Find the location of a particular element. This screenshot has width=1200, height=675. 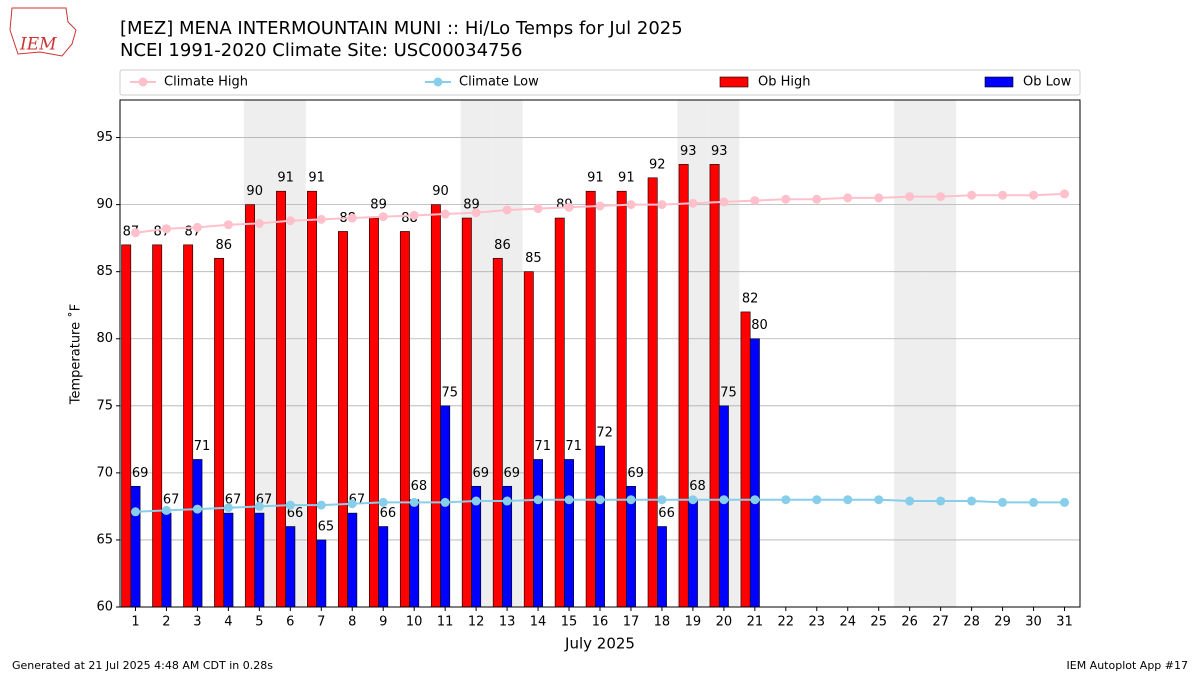

data-label: 72 is located at coordinates (604, 433).